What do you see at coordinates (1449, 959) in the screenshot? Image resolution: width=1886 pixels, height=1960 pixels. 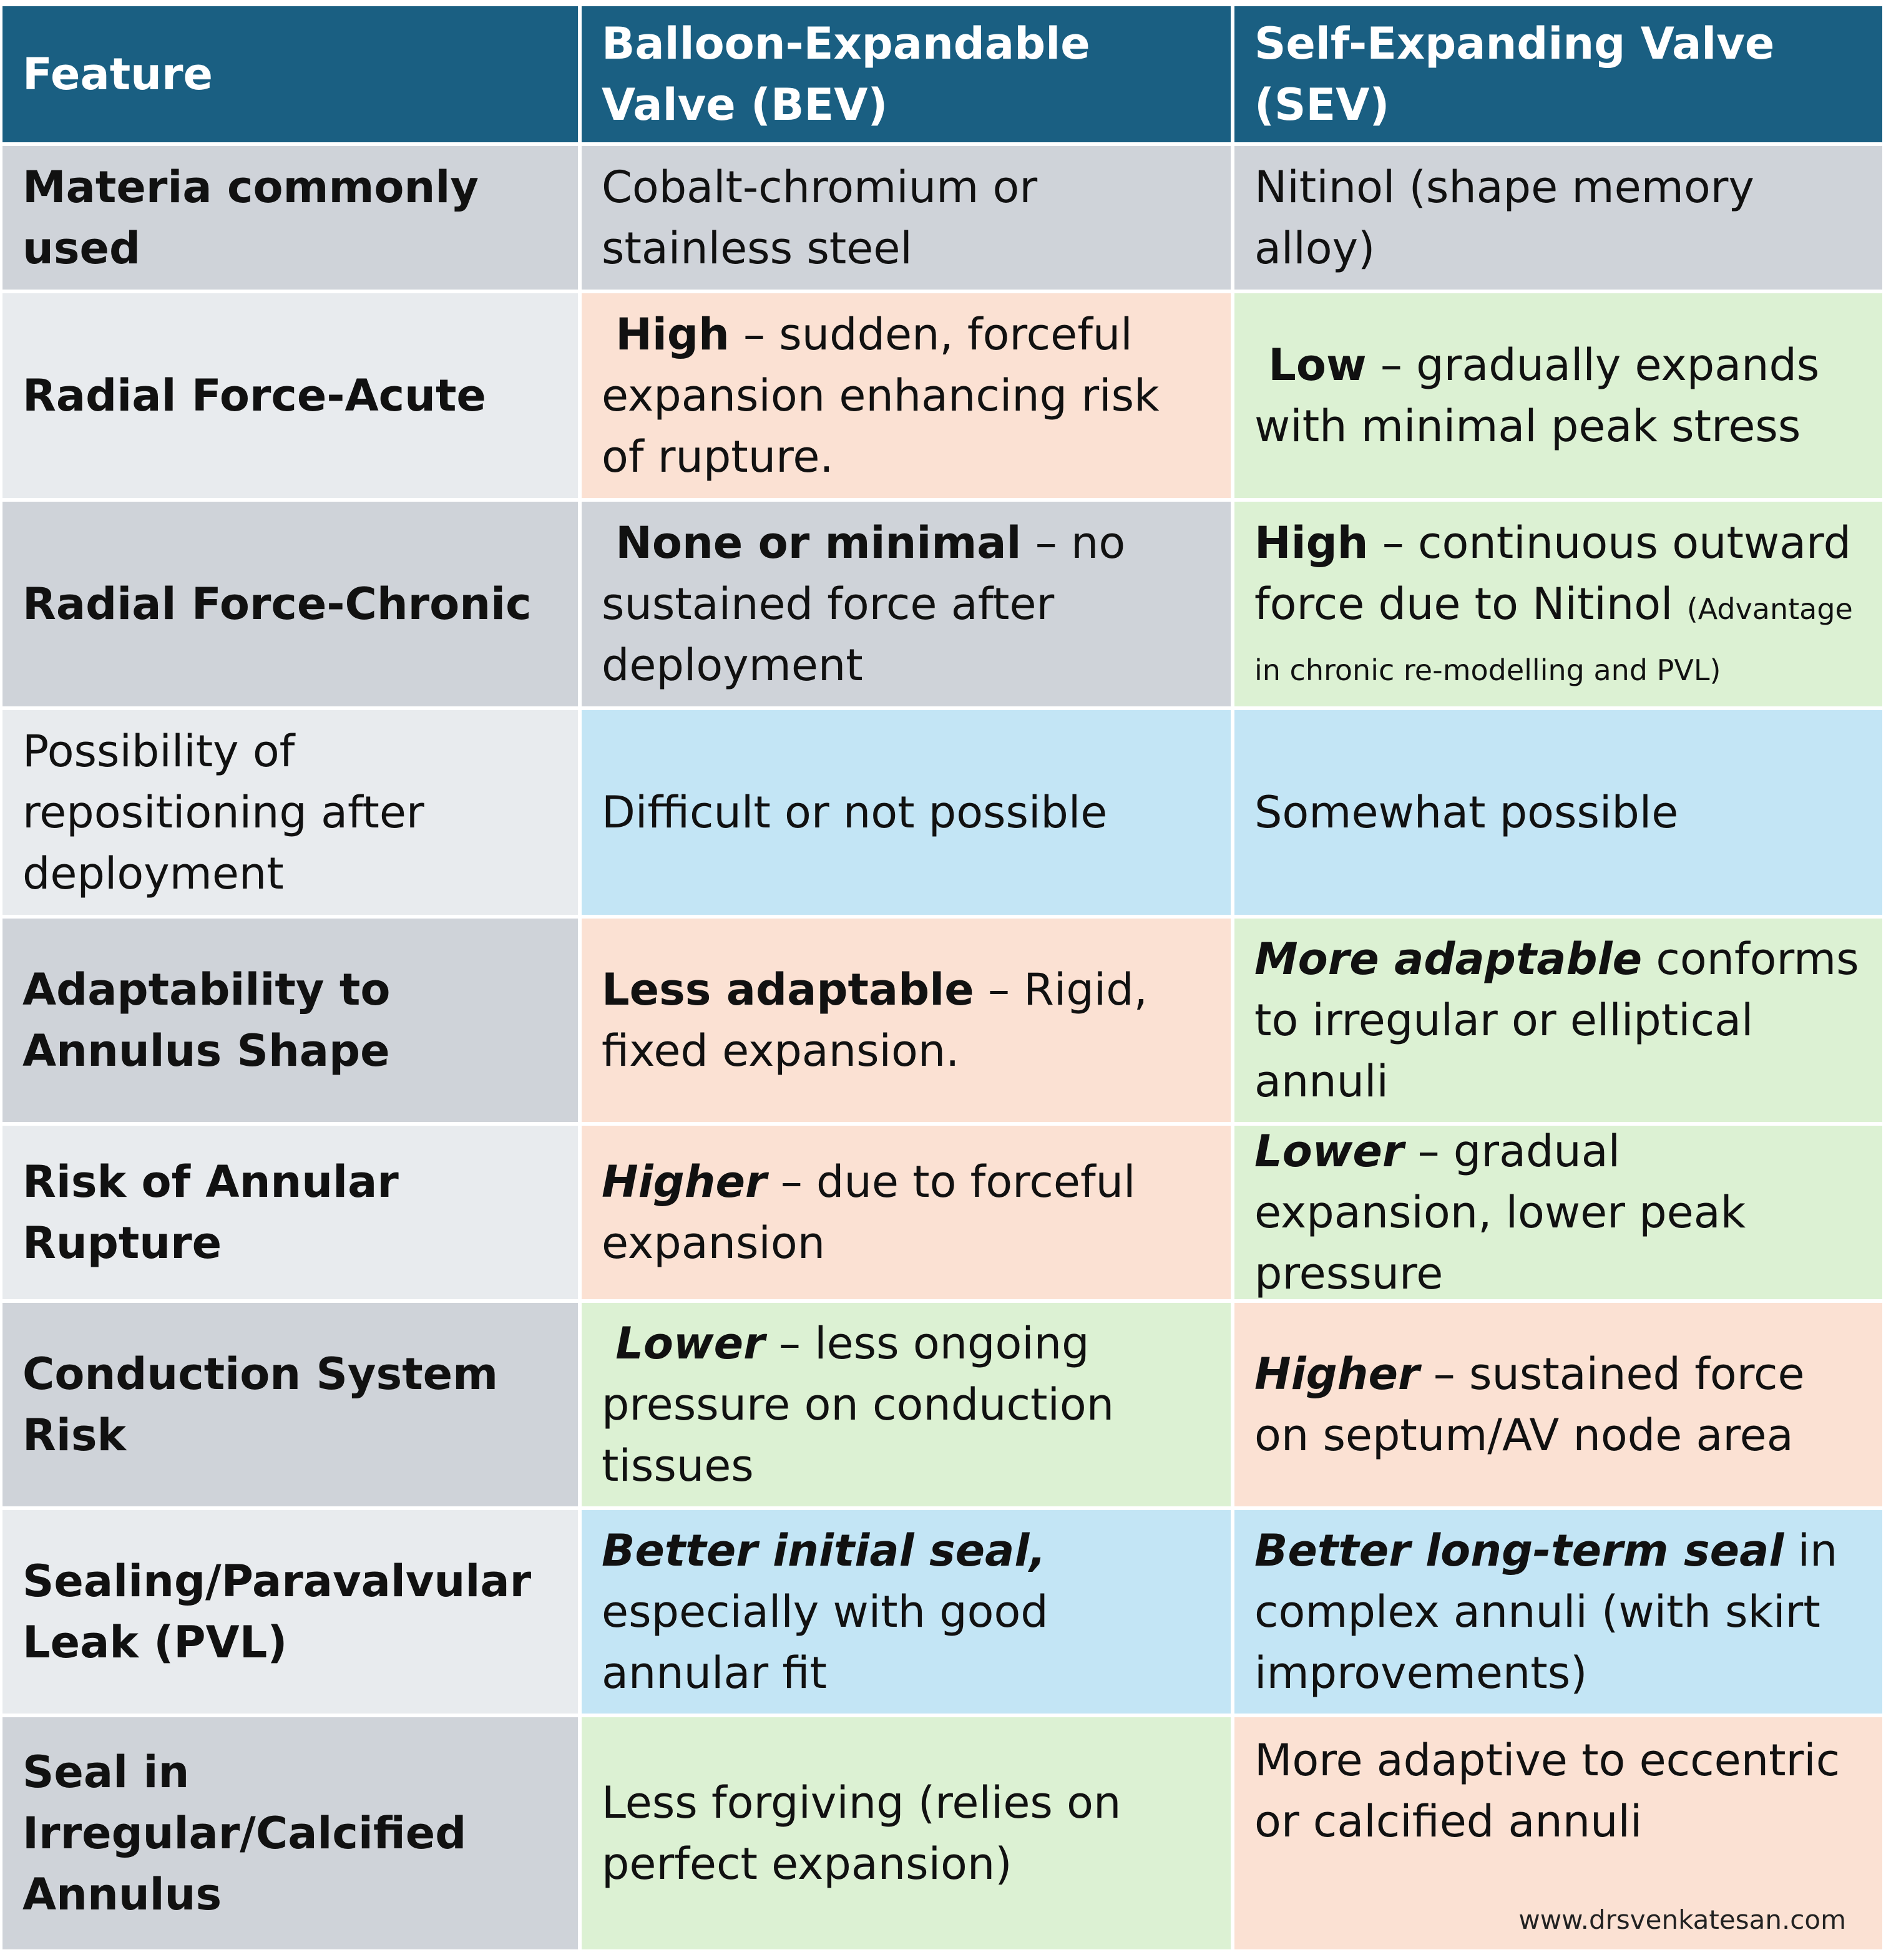 I see `sev-lead: More adaptable` at bounding box center [1449, 959].